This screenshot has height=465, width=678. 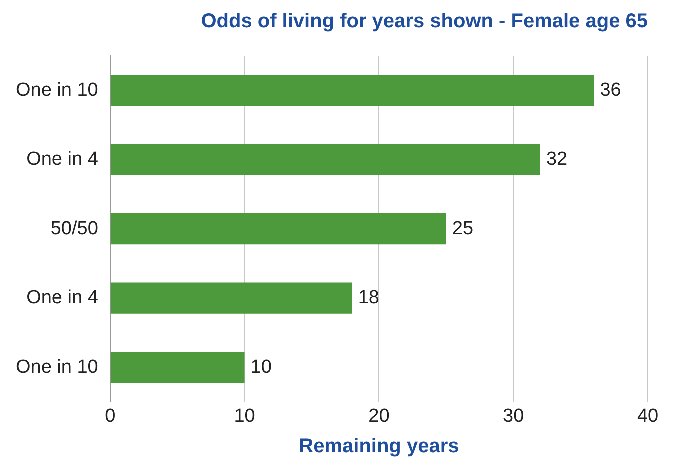 I want to click on data-label: 32, so click(x=557, y=159).